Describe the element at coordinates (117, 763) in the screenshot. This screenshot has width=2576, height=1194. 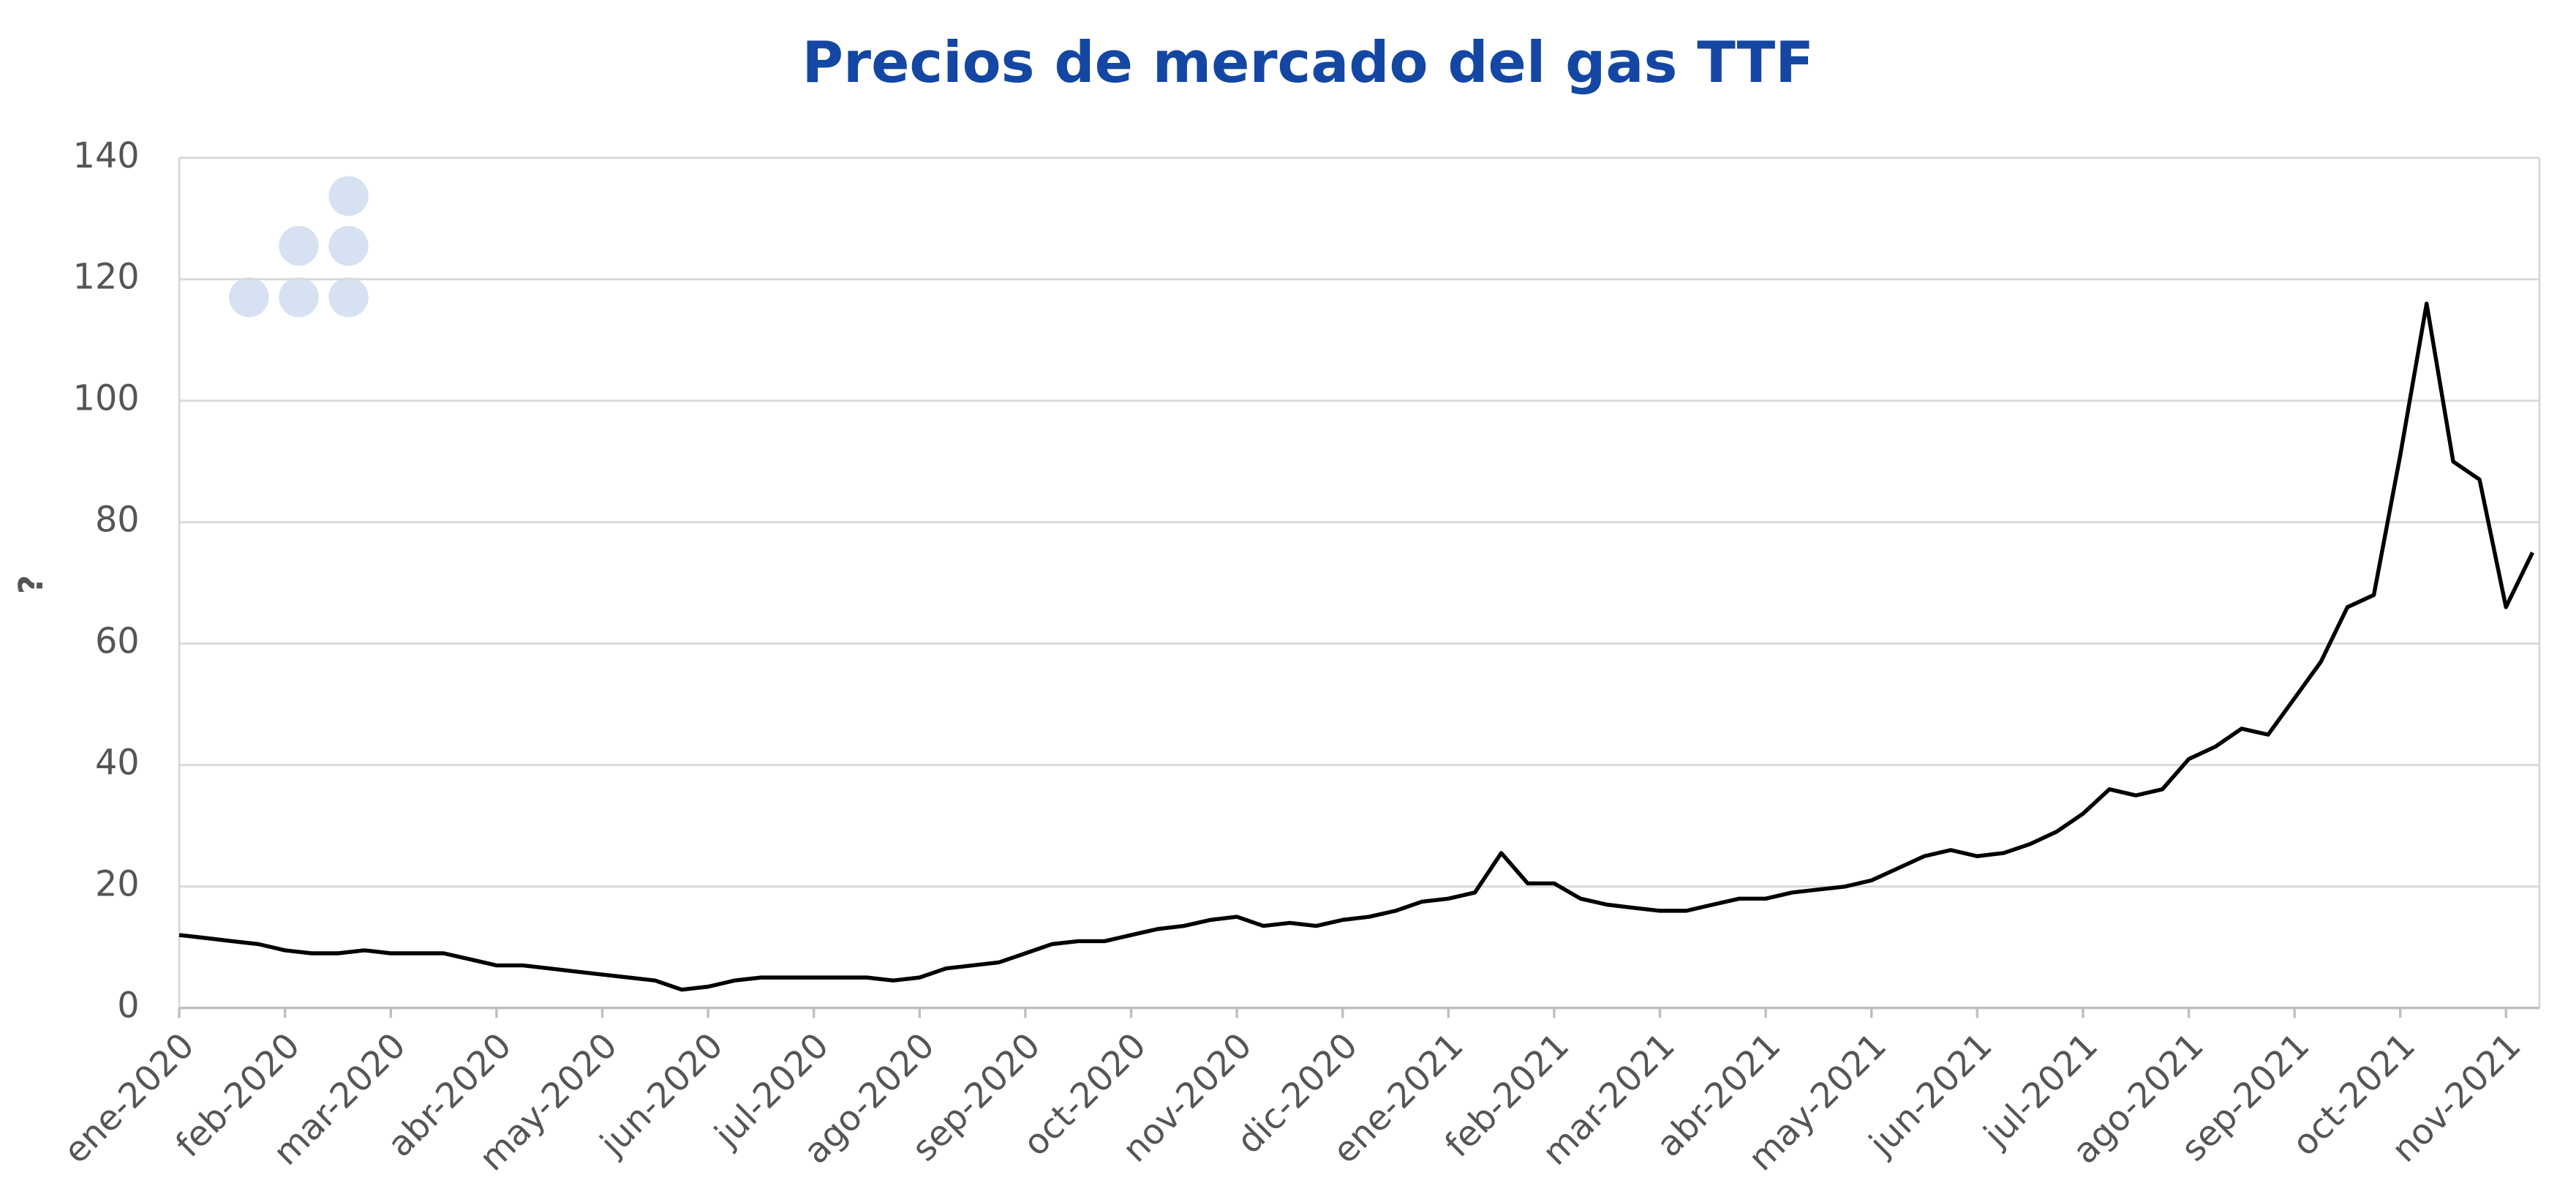
I see `y-tick-label: 40` at that location.